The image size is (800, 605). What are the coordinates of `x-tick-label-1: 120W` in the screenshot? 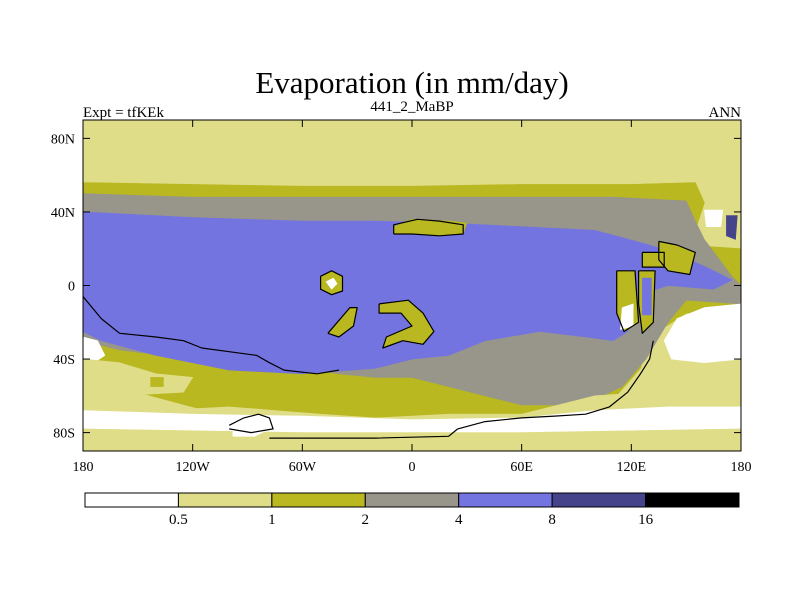 It's located at (193, 467).